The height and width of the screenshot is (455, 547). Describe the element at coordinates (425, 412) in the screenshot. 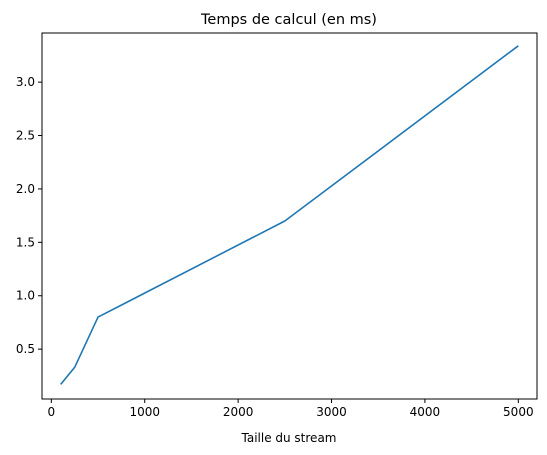

I see `x-tick-label: 4000` at that location.